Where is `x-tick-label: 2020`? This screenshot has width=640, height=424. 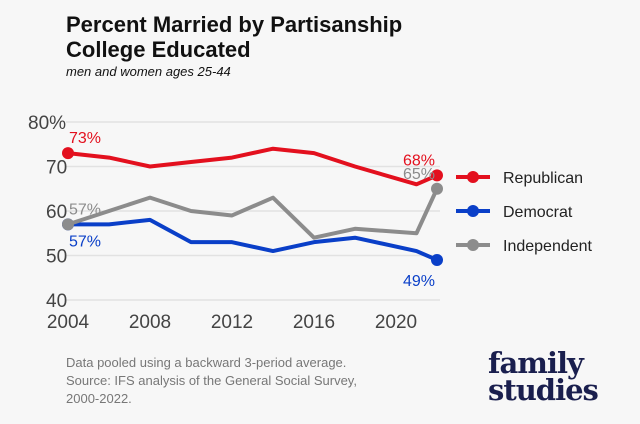
x-tick-label: 2020 is located at coordinates (396, 322).